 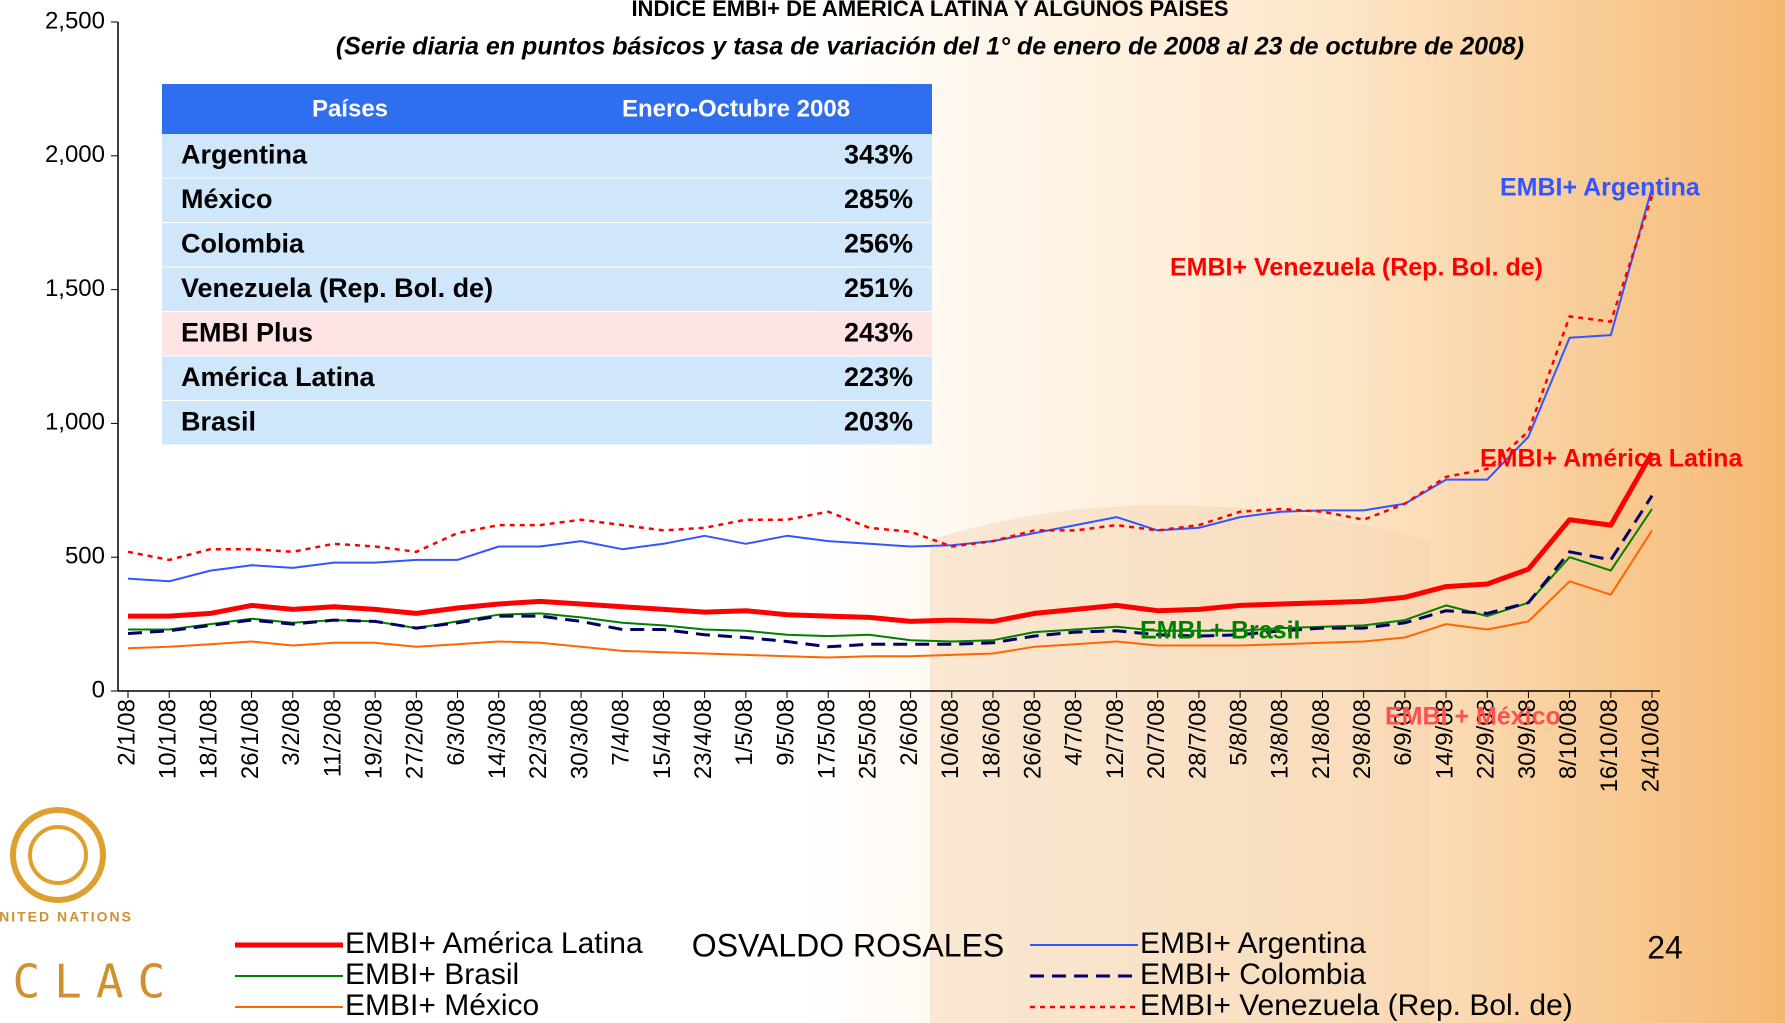 I want to click on x-tick-label: 9/5/08, so click(x=785, y=732).